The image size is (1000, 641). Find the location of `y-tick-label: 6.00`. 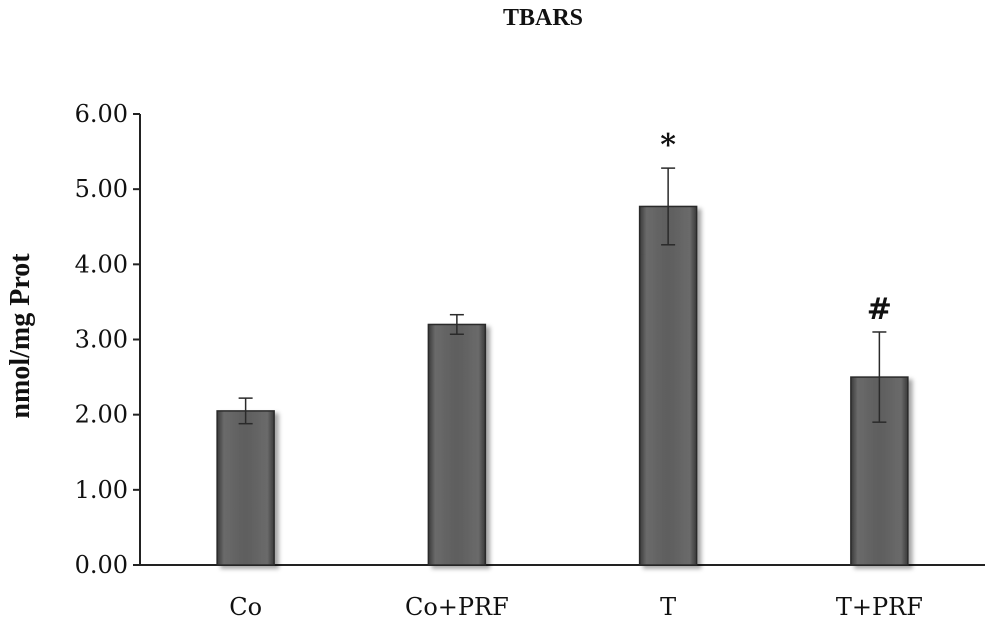

y-tick-label: 6.00 is located at coordinates (101, 114).